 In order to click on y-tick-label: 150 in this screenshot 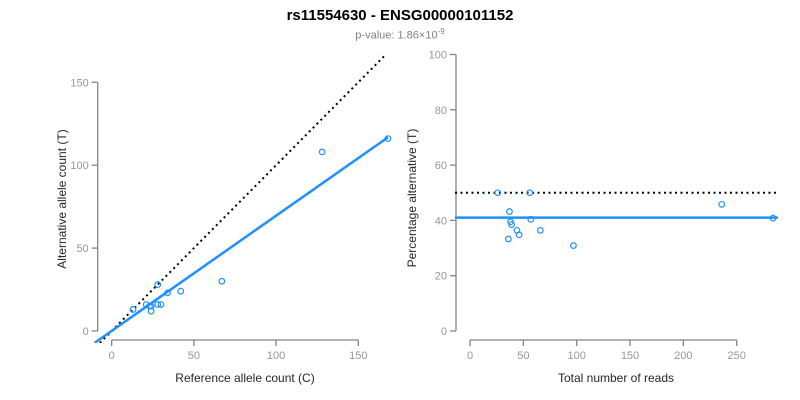, I will do `click(79, 83)`.